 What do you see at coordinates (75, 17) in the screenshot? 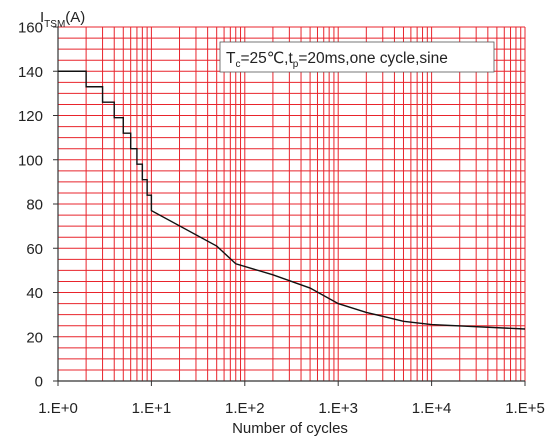
I see `y-axis-label-unit: (A)` at bounding box center [75, 17].